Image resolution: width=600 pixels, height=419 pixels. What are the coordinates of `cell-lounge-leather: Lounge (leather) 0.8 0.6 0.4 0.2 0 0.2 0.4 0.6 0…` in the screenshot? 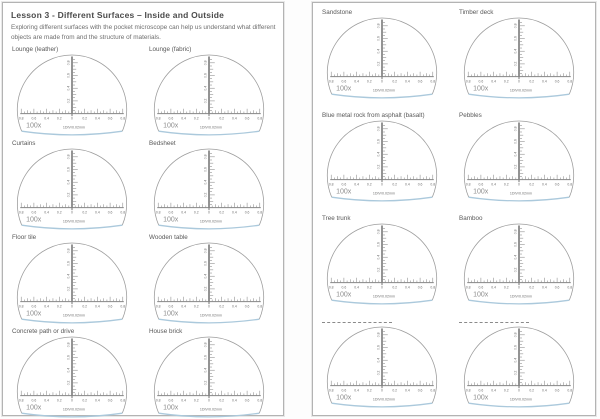 It's located at (75, 92).